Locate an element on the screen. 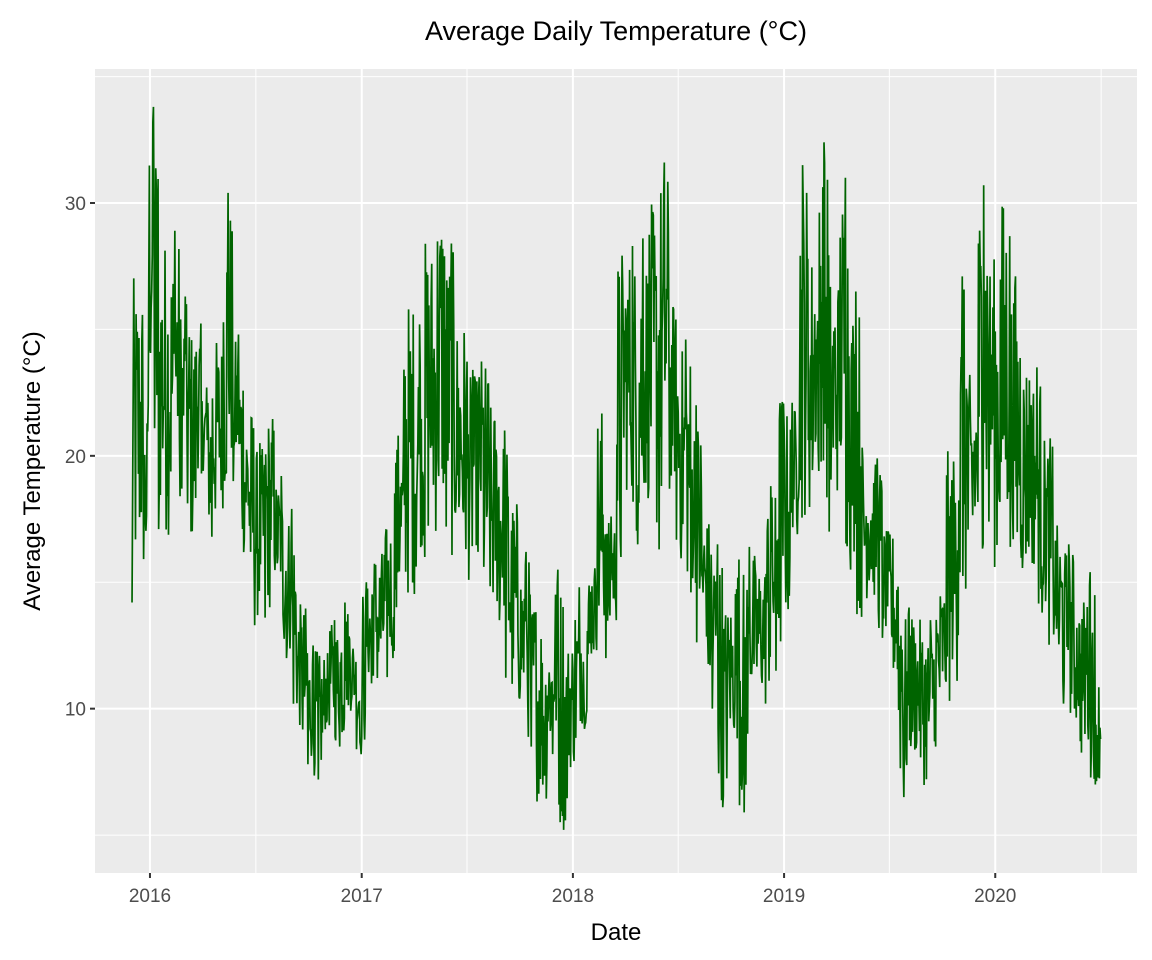 Image resolution: width=1152 pixels, height=960 pixels. x-axis: 2016 2017 2018 2019 2020 is located at coordinates (572, 890).